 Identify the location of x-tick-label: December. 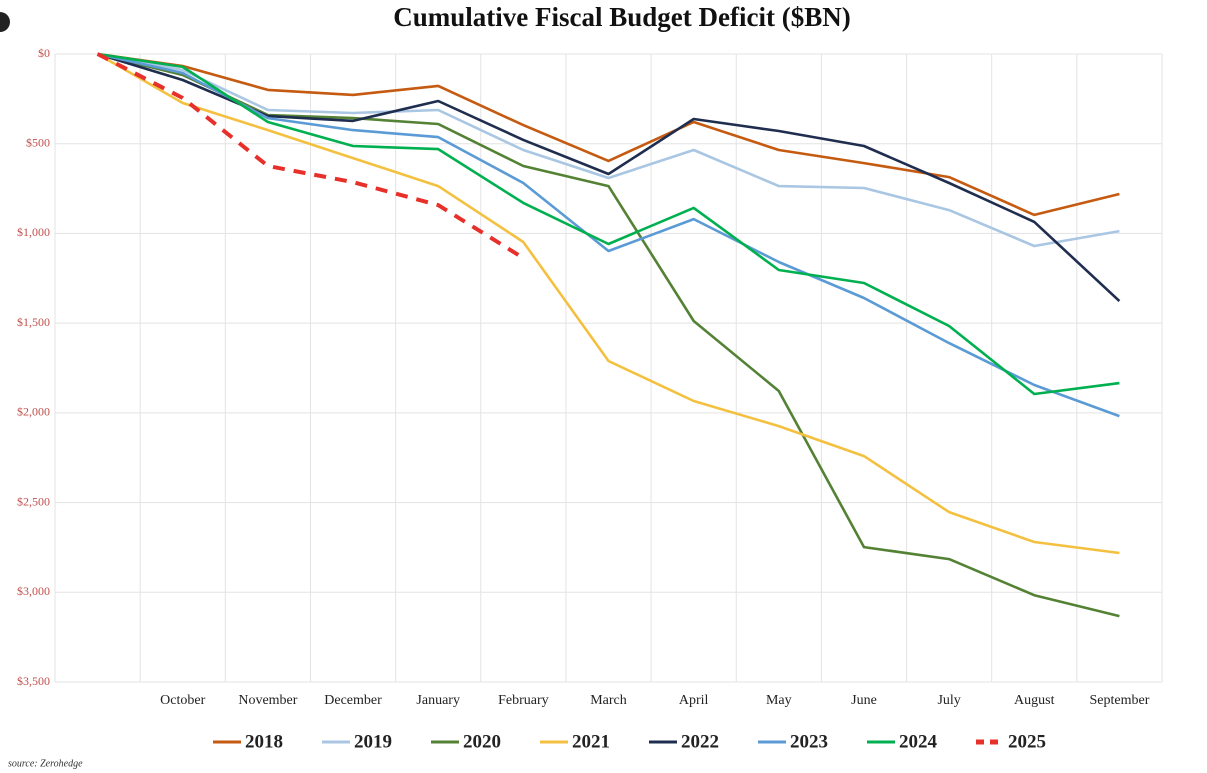
(353, 700).